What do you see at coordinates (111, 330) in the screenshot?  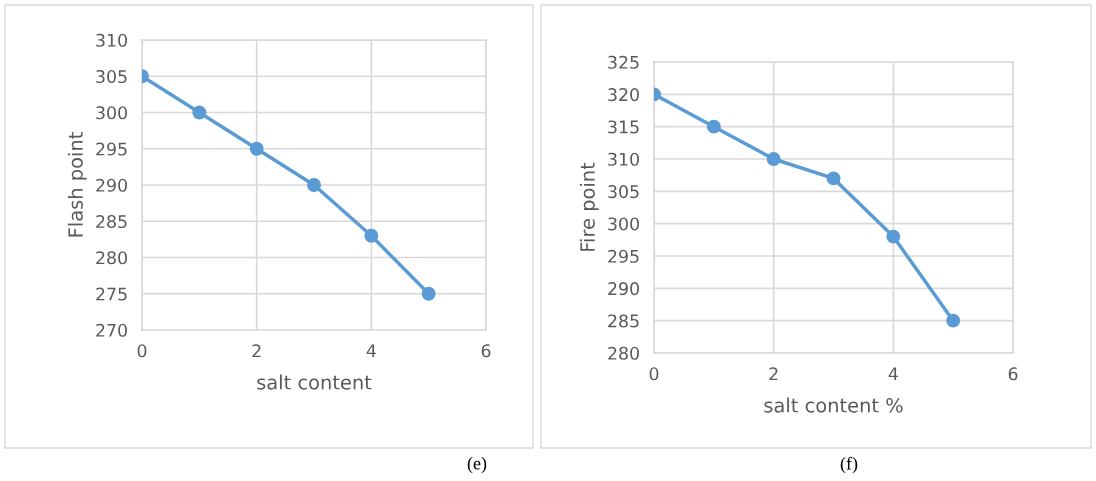 I see `y-tick-label: 270` at bounding box center [111, 330].